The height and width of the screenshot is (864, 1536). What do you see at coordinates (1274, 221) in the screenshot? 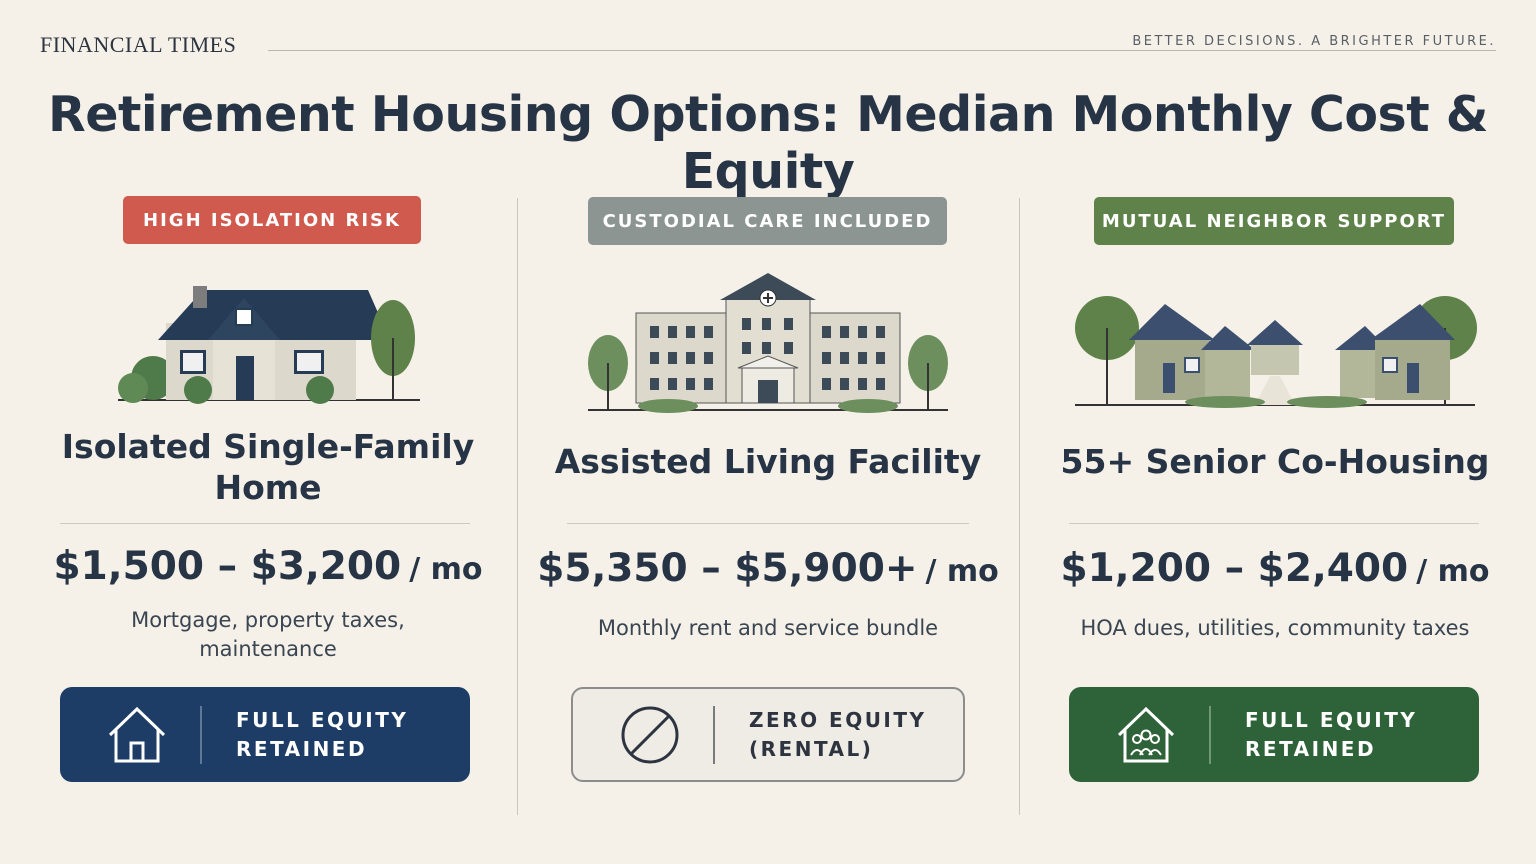
I see `badge: MUTUAL NEIGHBOR SUPPORT` at bounding box center [1274, 221].